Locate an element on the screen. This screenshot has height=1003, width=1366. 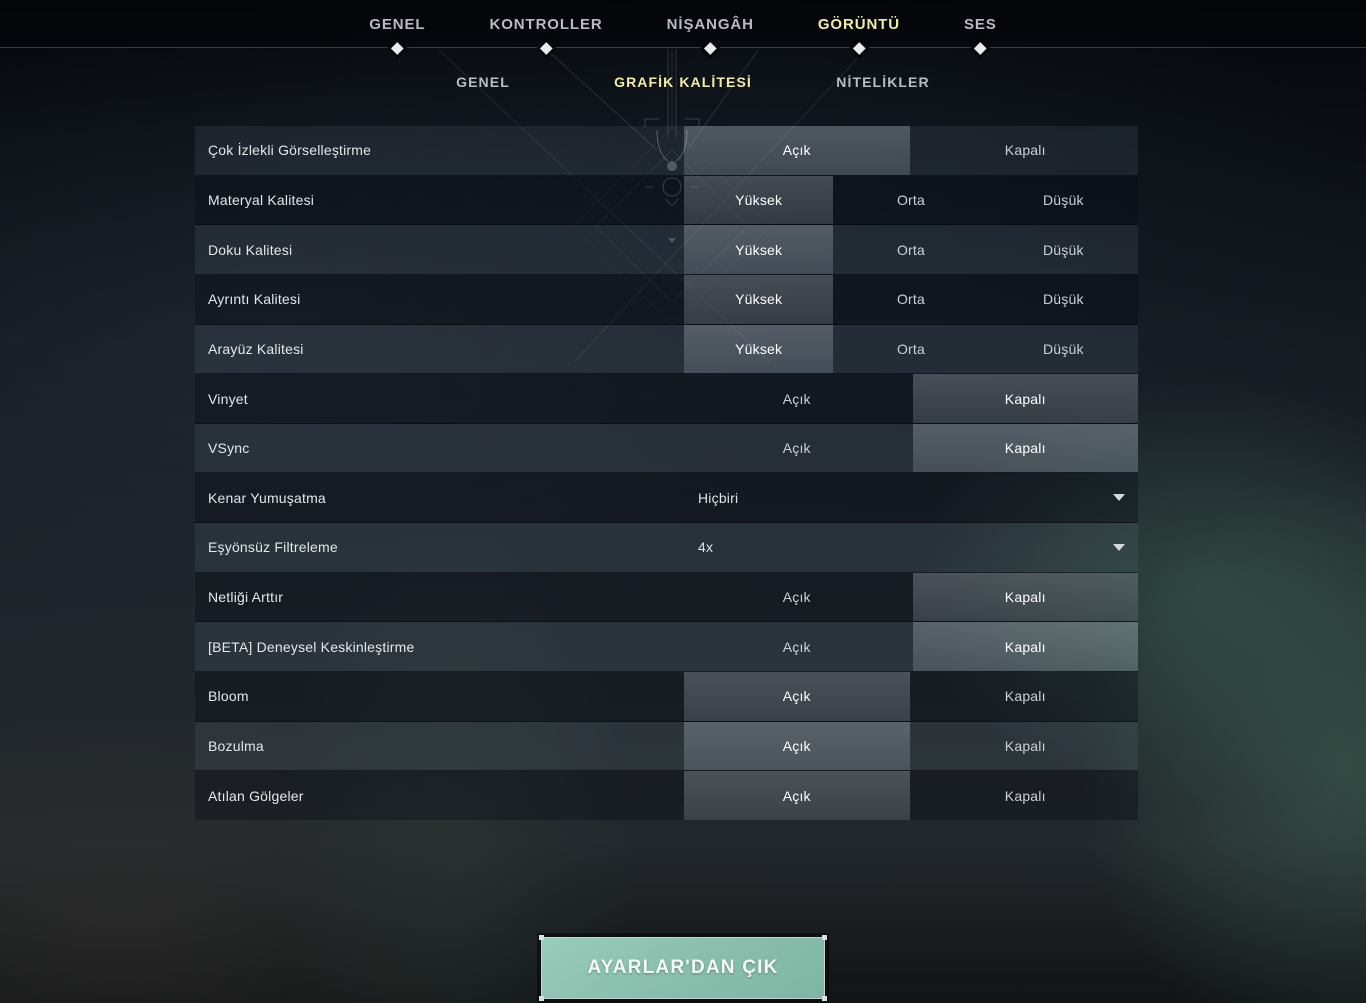
setting-row-vsync: VSync Açık Kapalı is located at coordinates (666, 448).